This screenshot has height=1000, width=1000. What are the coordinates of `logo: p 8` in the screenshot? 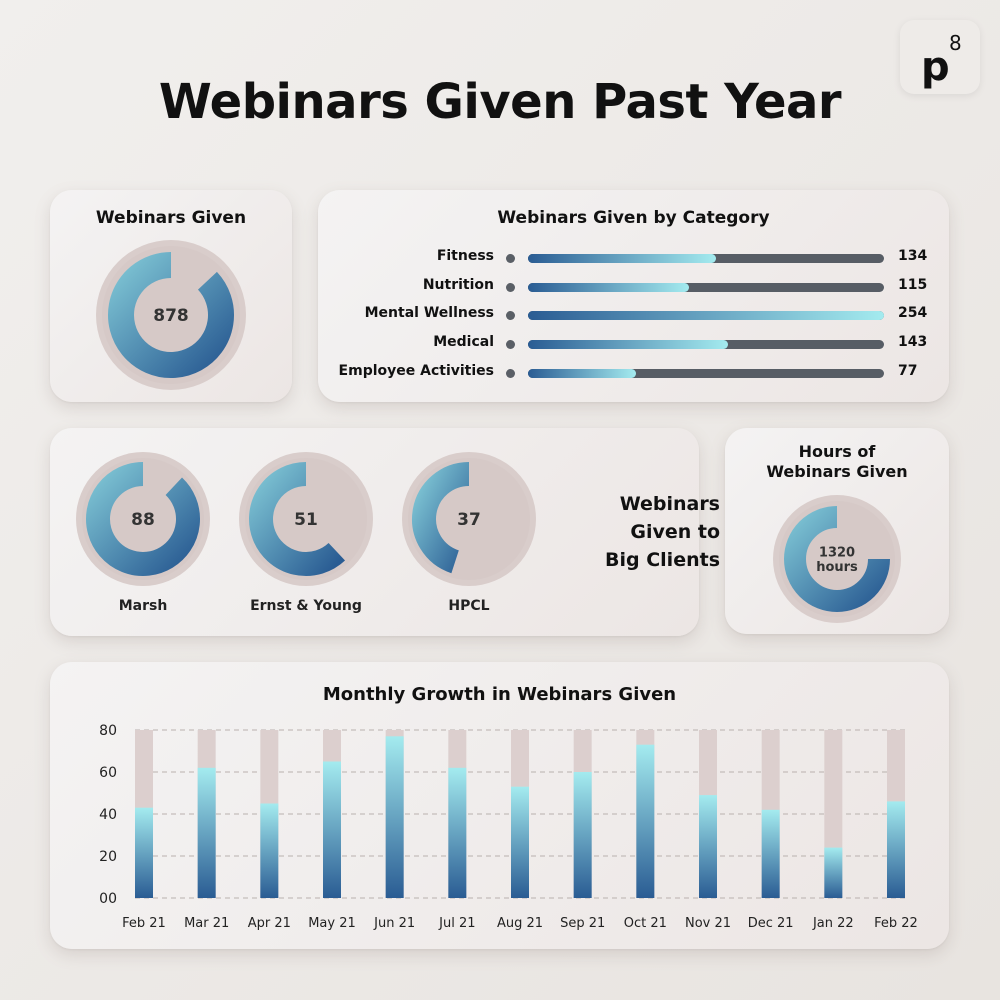 It's located at (940, 57).